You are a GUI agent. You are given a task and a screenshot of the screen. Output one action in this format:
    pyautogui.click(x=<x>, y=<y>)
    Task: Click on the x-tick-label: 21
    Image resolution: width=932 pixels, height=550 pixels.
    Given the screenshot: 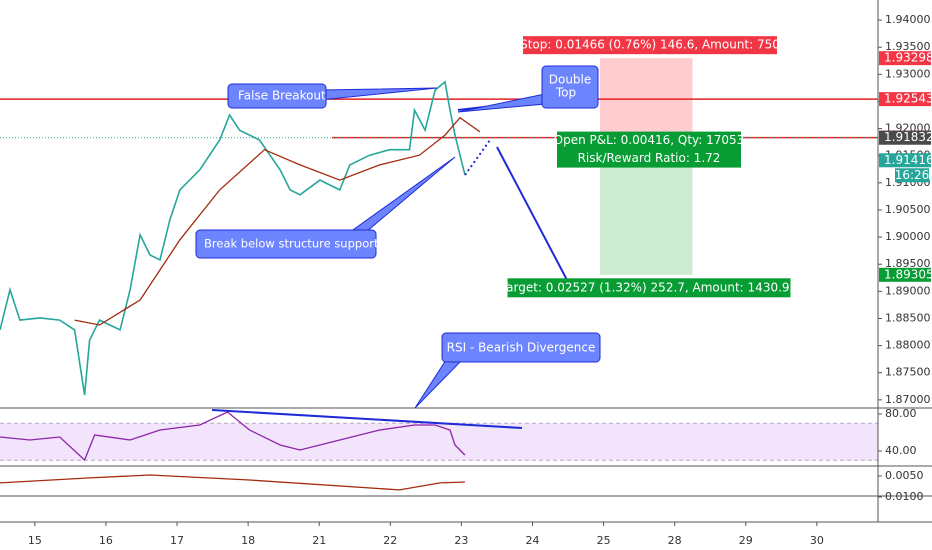 What is the action you would take?
    pyautogui.click(x=319, y=540)
    